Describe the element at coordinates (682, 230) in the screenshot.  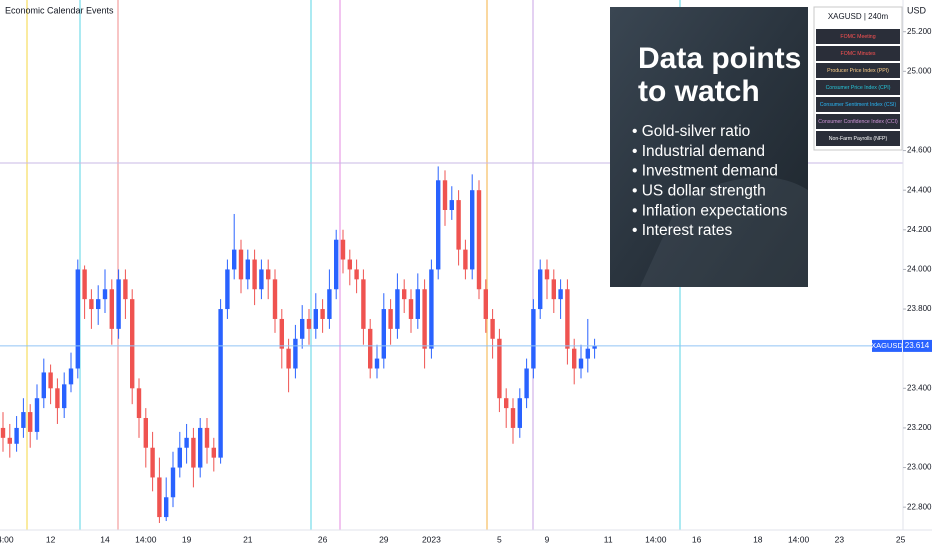
I see `overlay-bullet: • Interest rates` at that location.